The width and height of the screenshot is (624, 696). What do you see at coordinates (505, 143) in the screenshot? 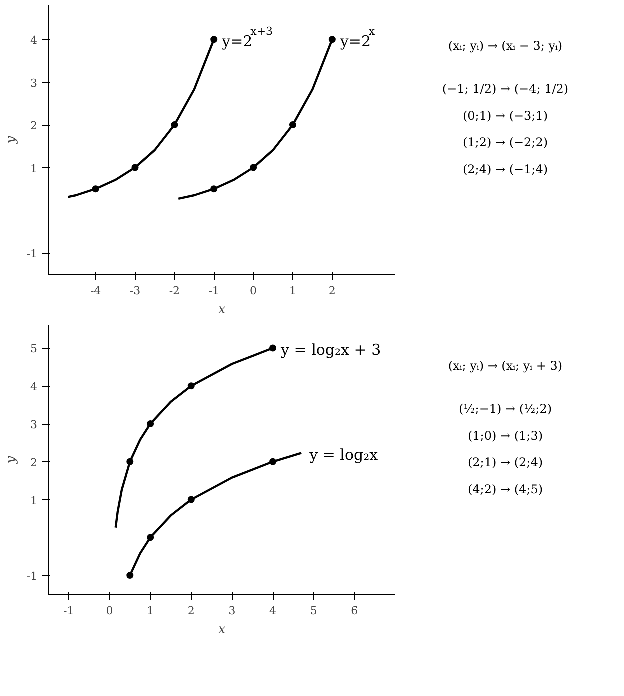
I see `text: (1;2) → (−2;2)` at bounding box center [505, 143].